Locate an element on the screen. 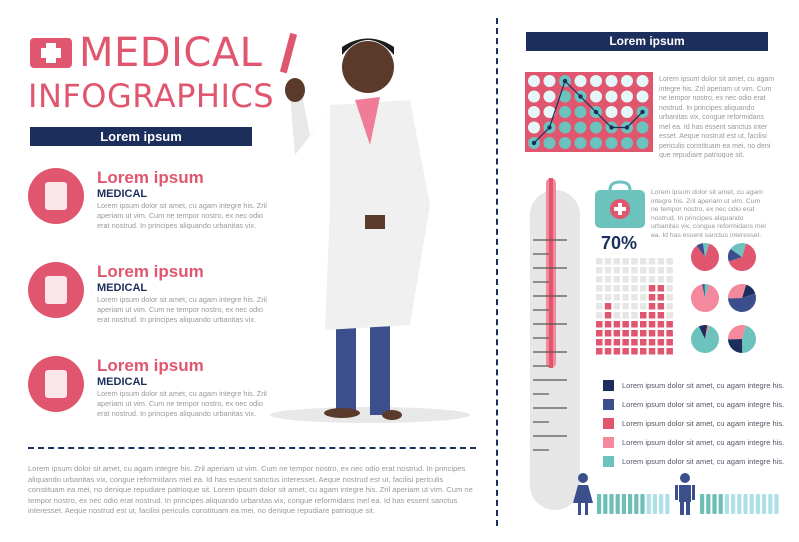 Image resolution: width=799 pixels, height=542 pixels. clipboard-icon is located at coordinates (56, 290).